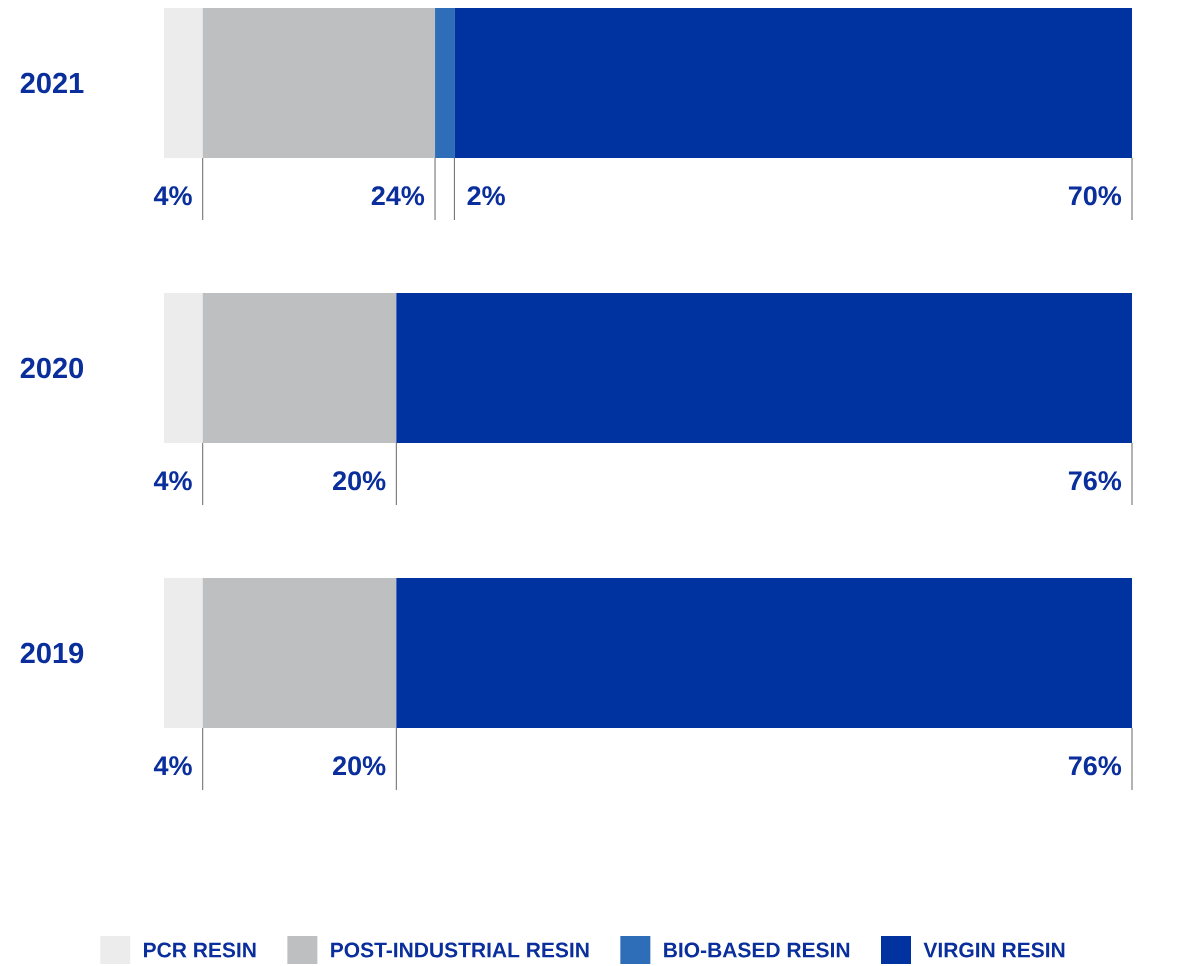 The height and width of the screenshot is (966, 1188). Describe the element at coordinates (460, 950) in the screenshot. I see `legend-label: POST-INDUSTRIAL RESIN` at that location.